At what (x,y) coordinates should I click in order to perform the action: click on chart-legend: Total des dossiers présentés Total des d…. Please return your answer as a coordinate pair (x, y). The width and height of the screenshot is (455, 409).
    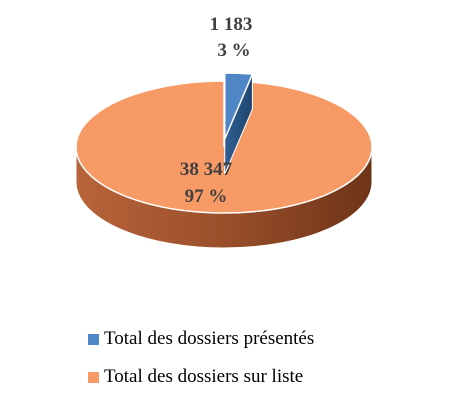
    Looking at the image, I should click on (201, 366).